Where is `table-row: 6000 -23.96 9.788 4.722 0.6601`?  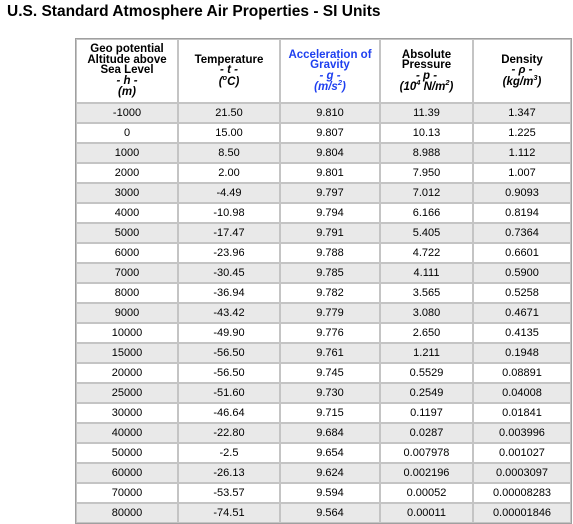
table-row: 6000 -23.96 9.788 4.722 0.6601 is located at coordinates (323, 253).